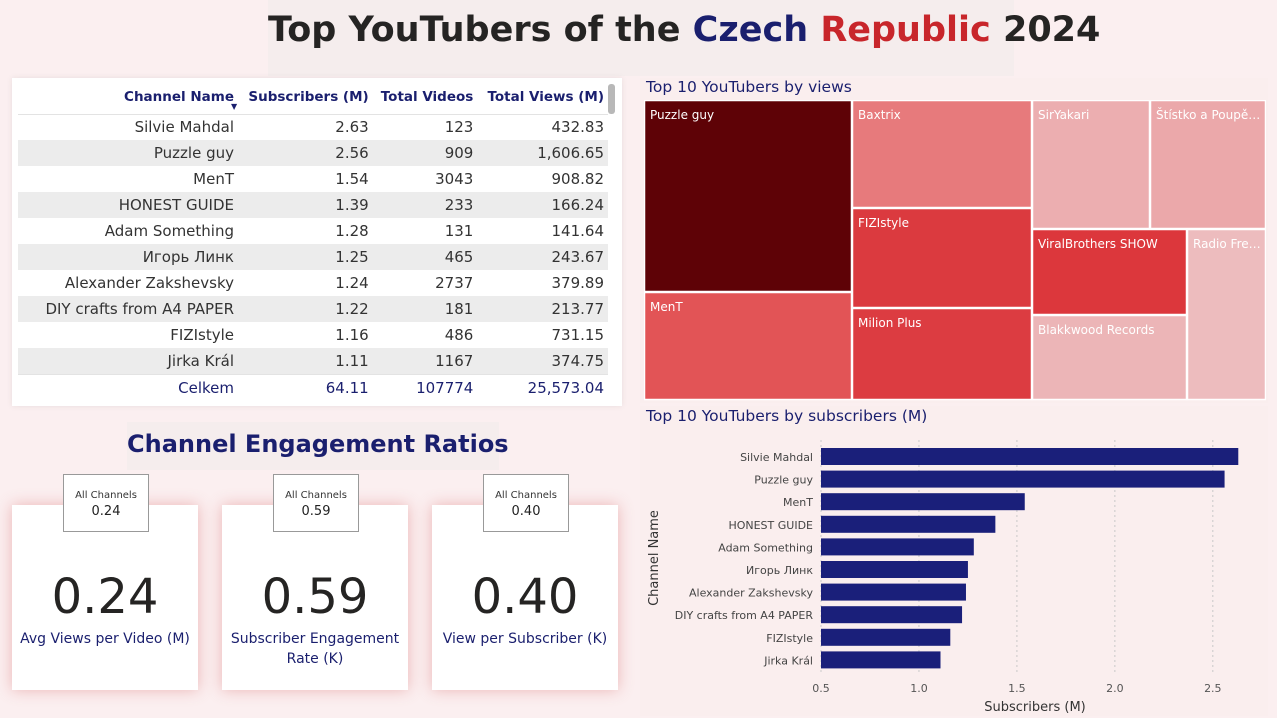  What do you see at coordinates (315, 597) in the screenshot?
I see `kpi-card-subscriber-engagement: 0.59 Subscriber Engagement Rate (K)` at bounding box center [315, 597].